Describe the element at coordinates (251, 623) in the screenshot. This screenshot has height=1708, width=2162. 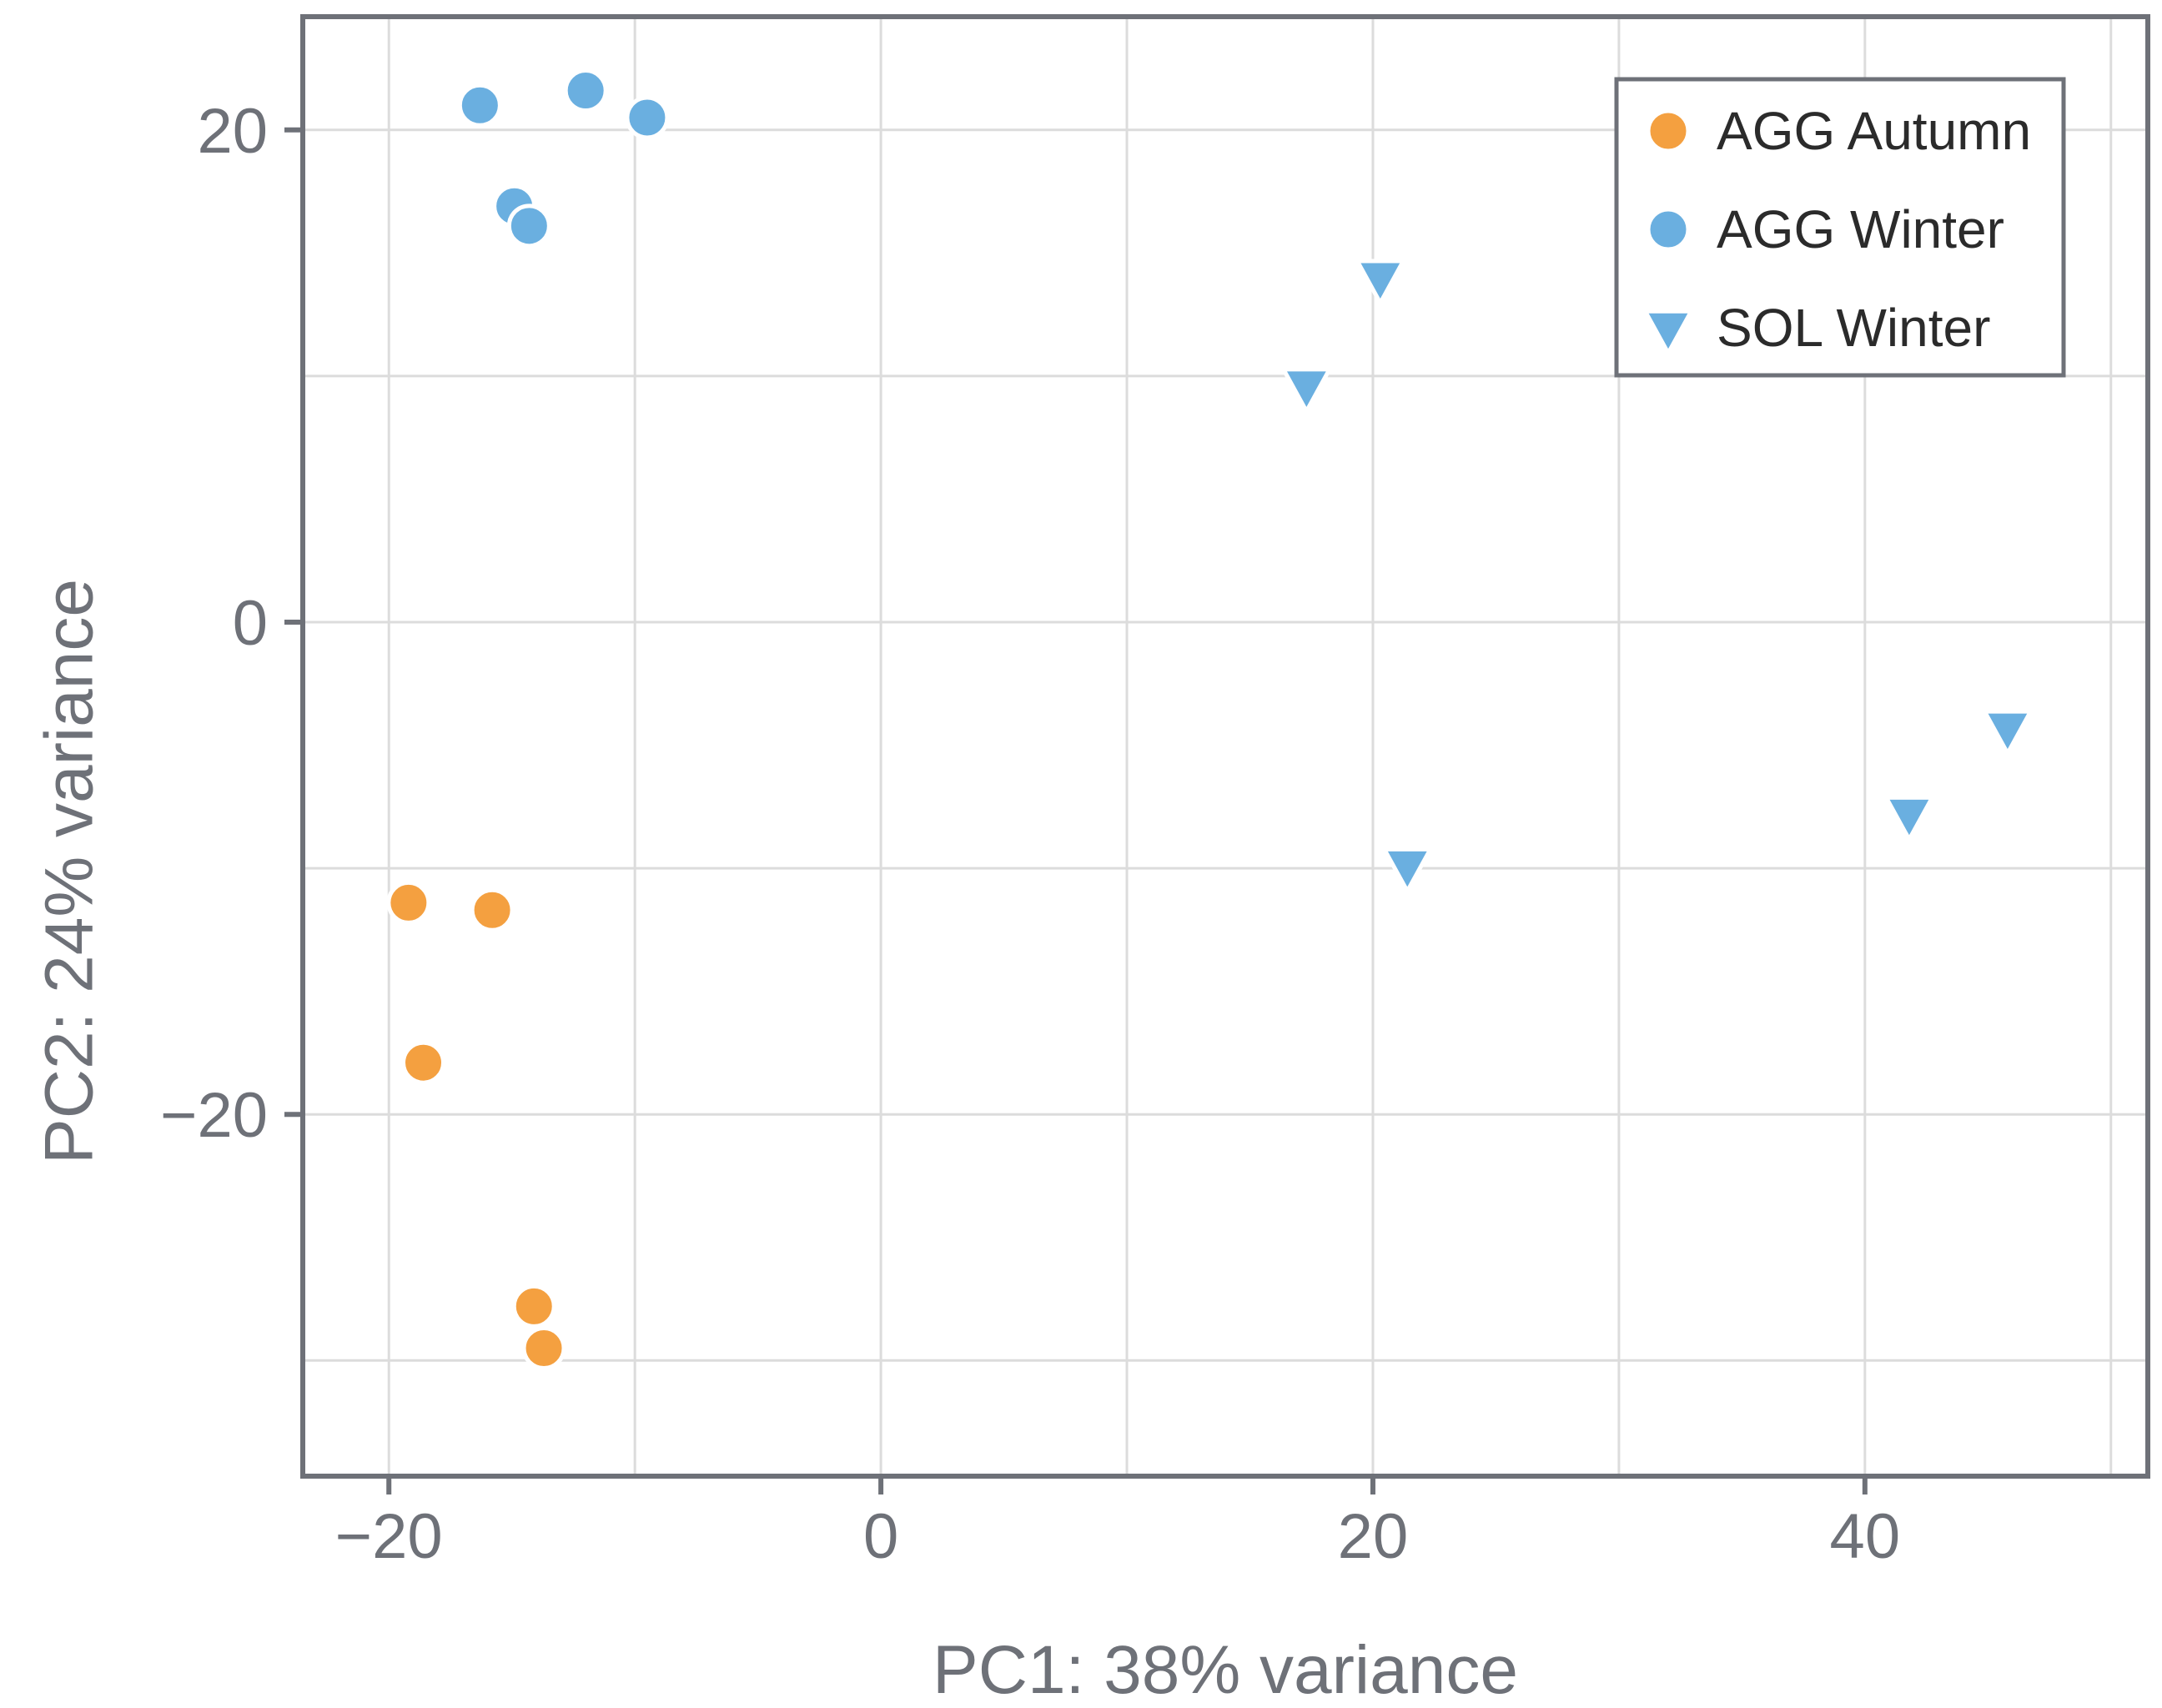
I see `y-tick-label: 0` at that location.